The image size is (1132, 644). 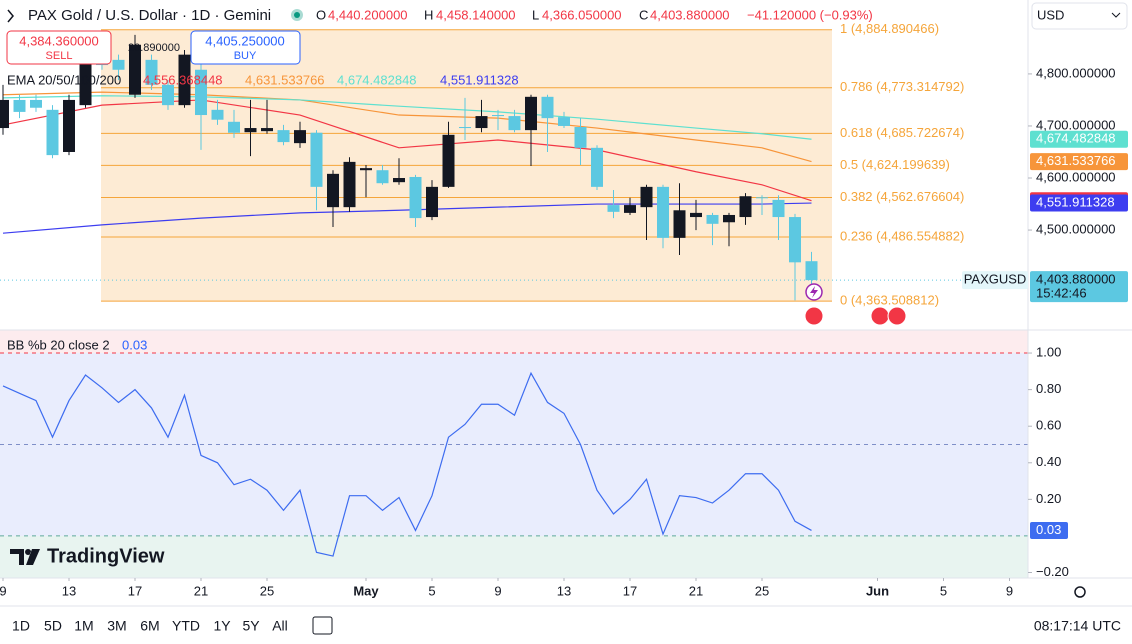 I want to click on y-tick-label: 1.00, so click(x=1048, y=351).